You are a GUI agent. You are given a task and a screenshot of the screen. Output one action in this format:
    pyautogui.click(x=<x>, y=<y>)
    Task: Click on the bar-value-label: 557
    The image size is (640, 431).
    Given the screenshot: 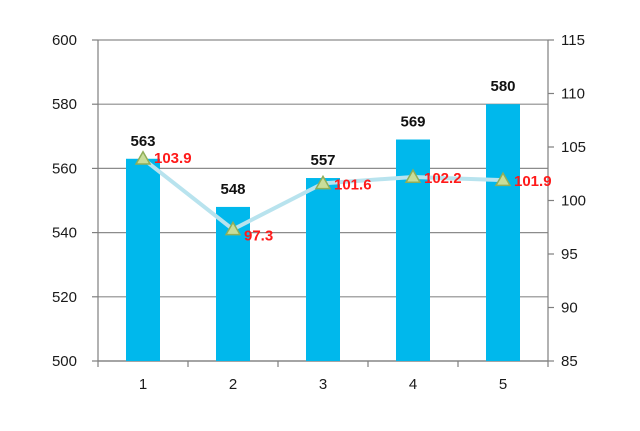 What is the action you would take?
    pyautogui.click(x=322, y=160)
    